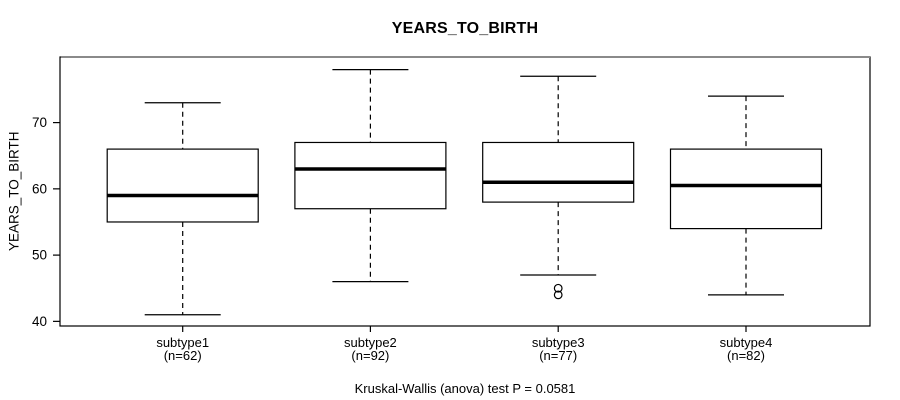 This screenshot has width=900, height=400. Describe the element at coordinates (746, 342) in the screenshot. I see `x-category-label: subtype4` at that location.